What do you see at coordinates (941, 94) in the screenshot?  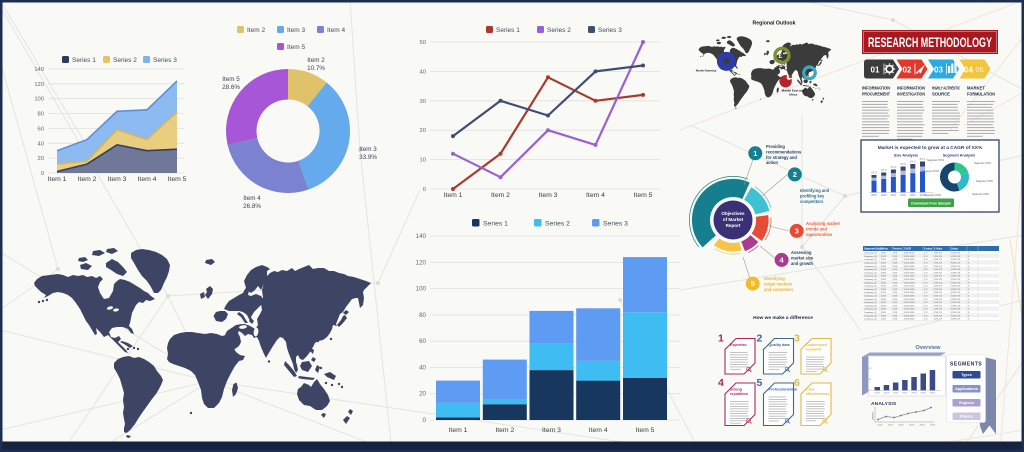 I see `svg-text: SOURCE` at bounding box center [941, 94].